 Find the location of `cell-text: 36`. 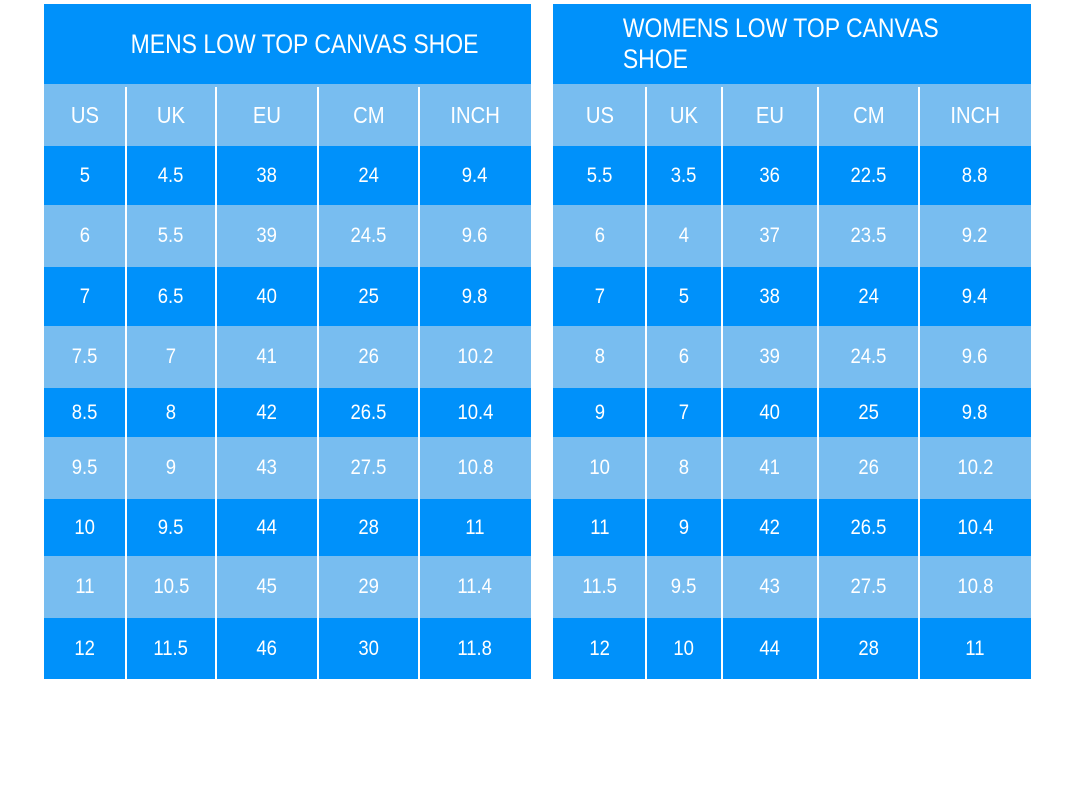

cell-text: 36 is located at coordinates (770, 175).